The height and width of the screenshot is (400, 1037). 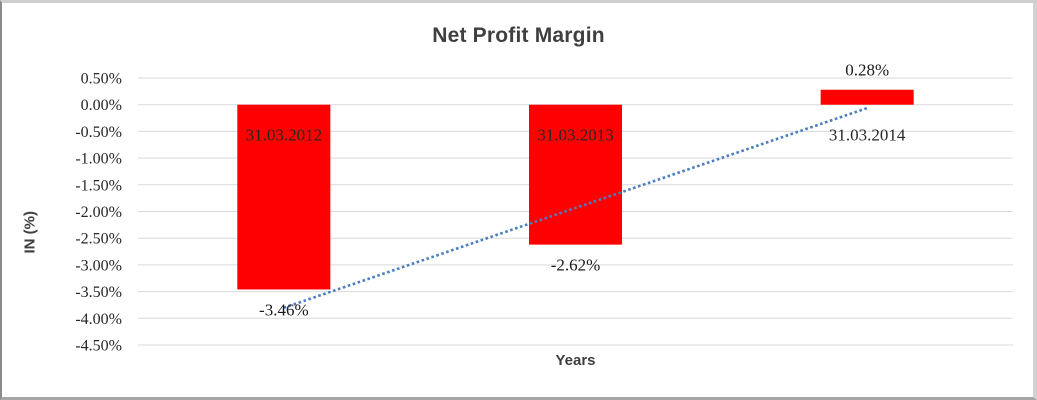 I want to click on y-tick-label: -1.50%, so click(x=98, y=185).